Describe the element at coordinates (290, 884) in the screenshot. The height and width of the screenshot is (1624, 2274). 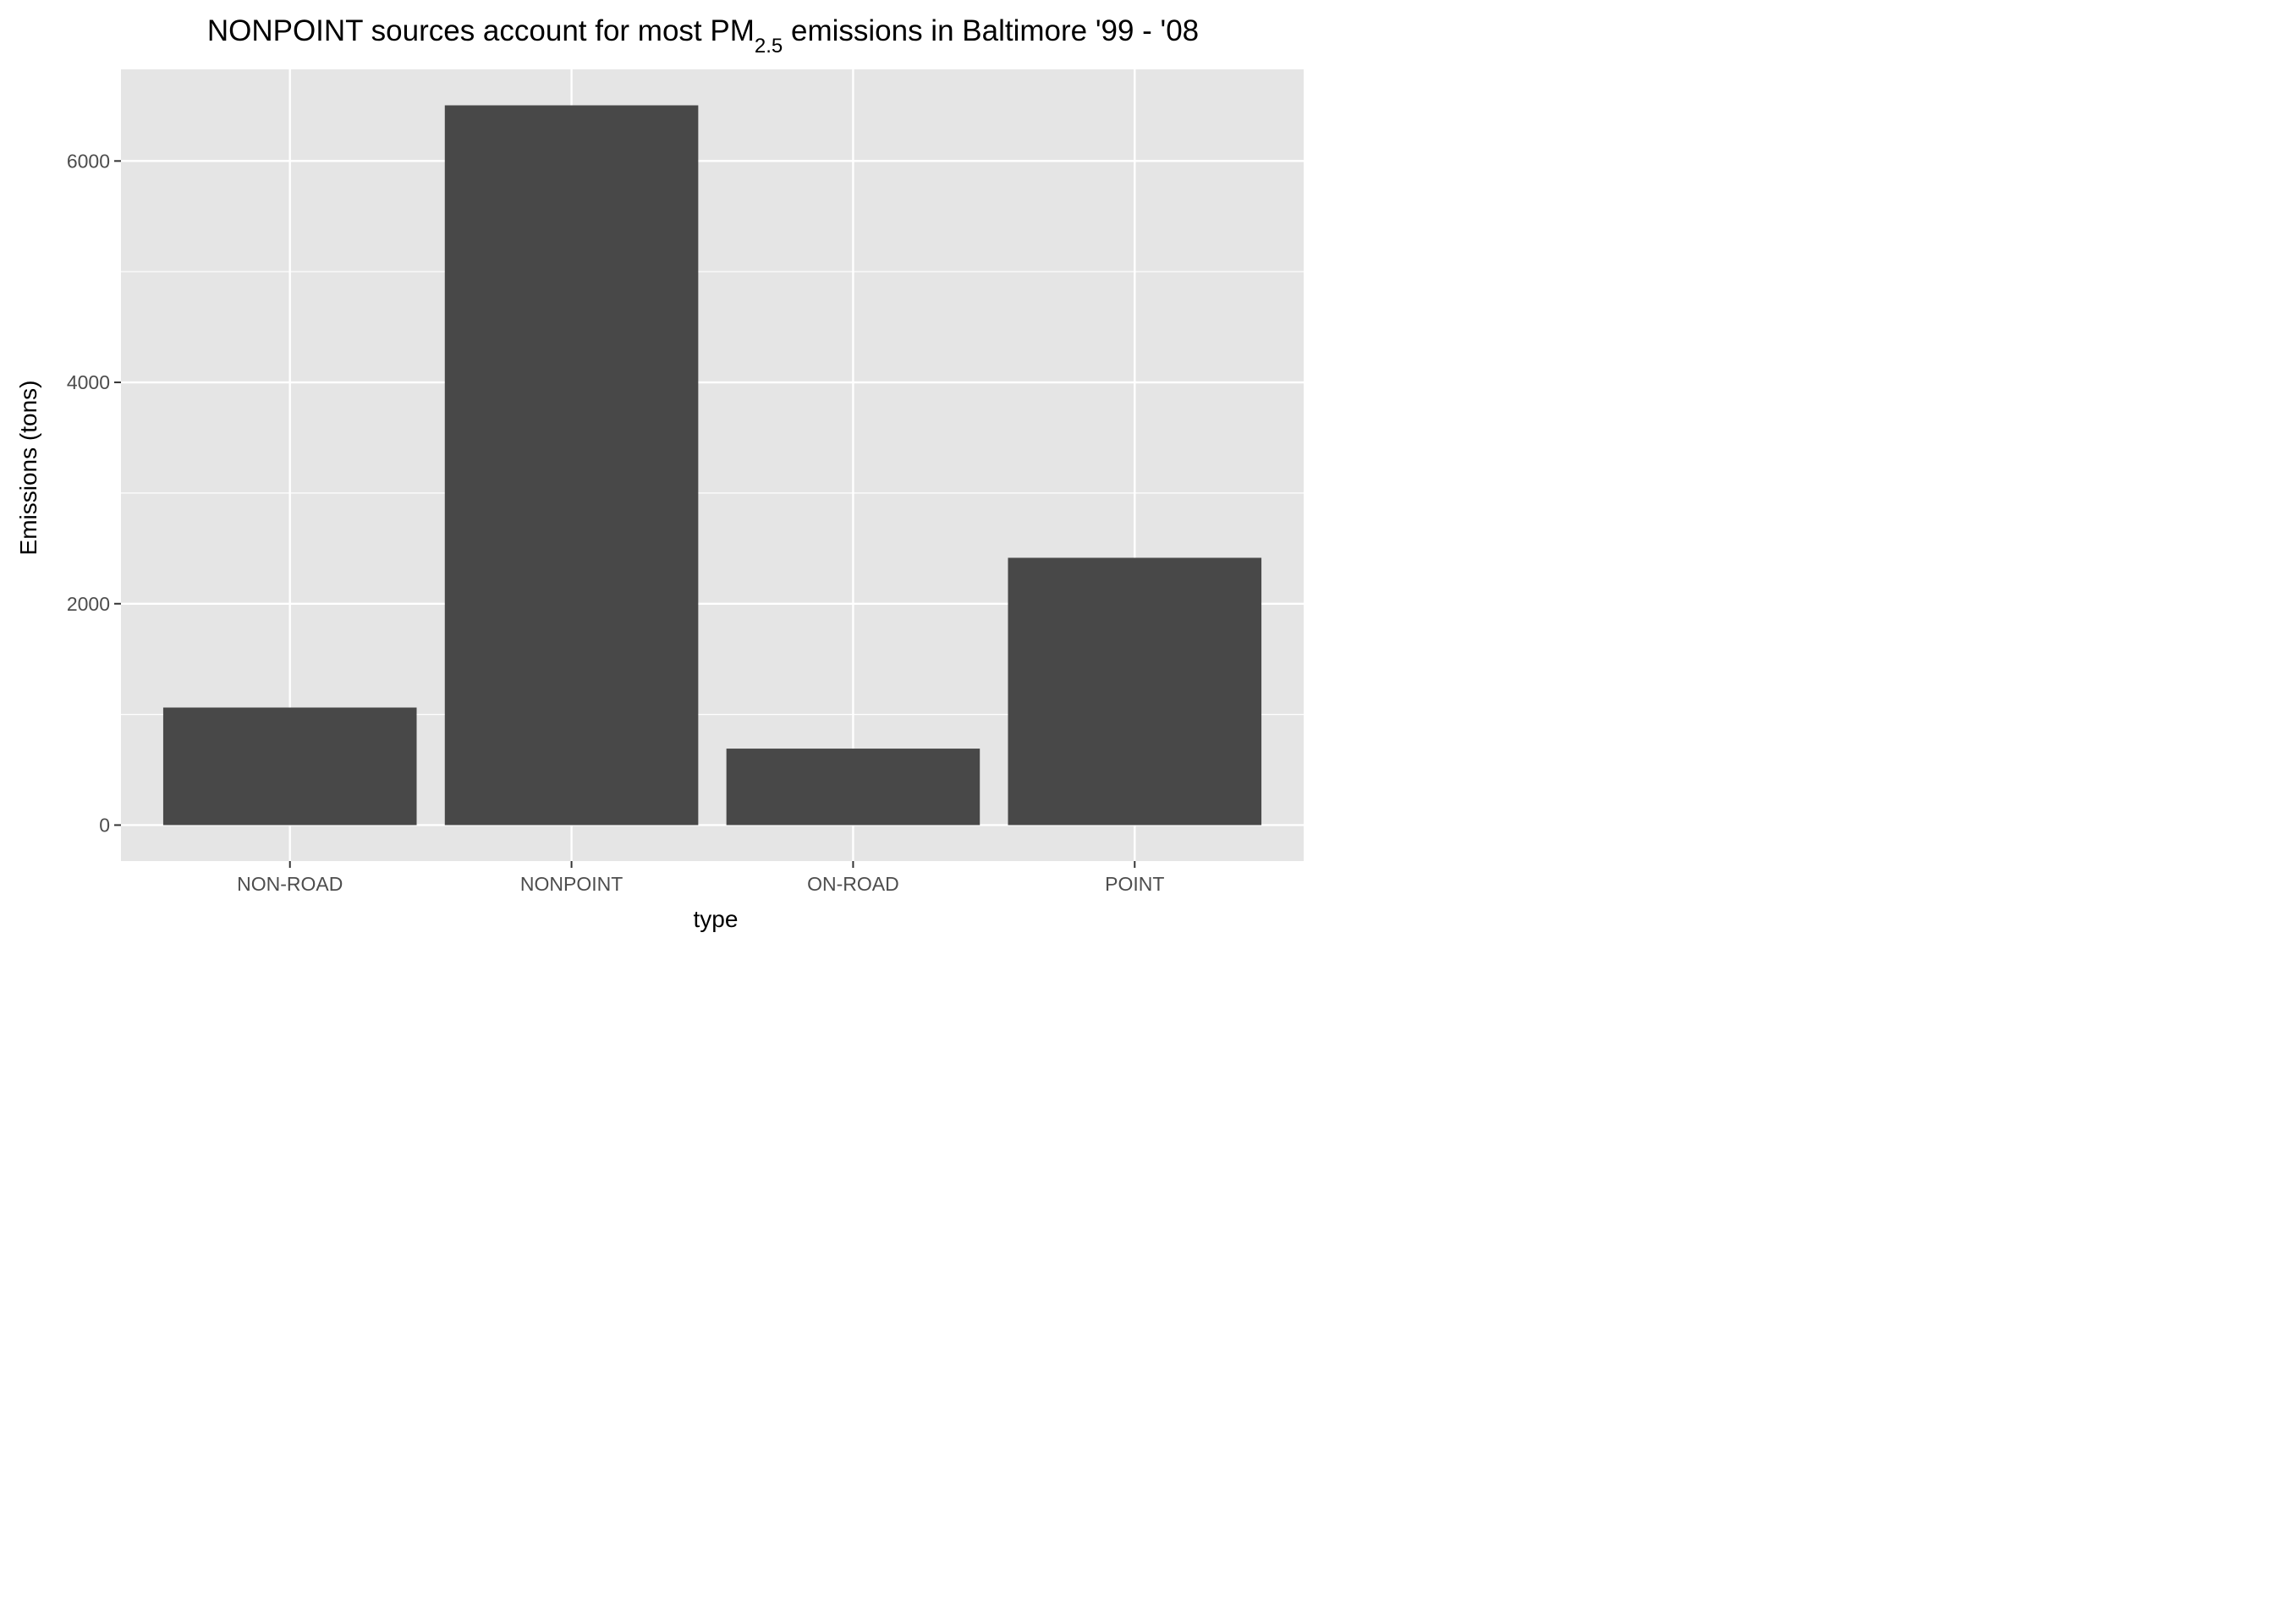
I see `x-tick-label: NON-ROAD` at that location.